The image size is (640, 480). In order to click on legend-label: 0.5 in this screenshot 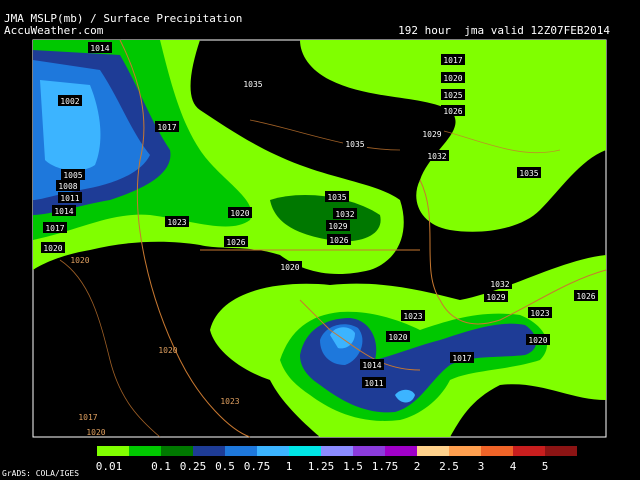, I will do `click(225, 466)`.